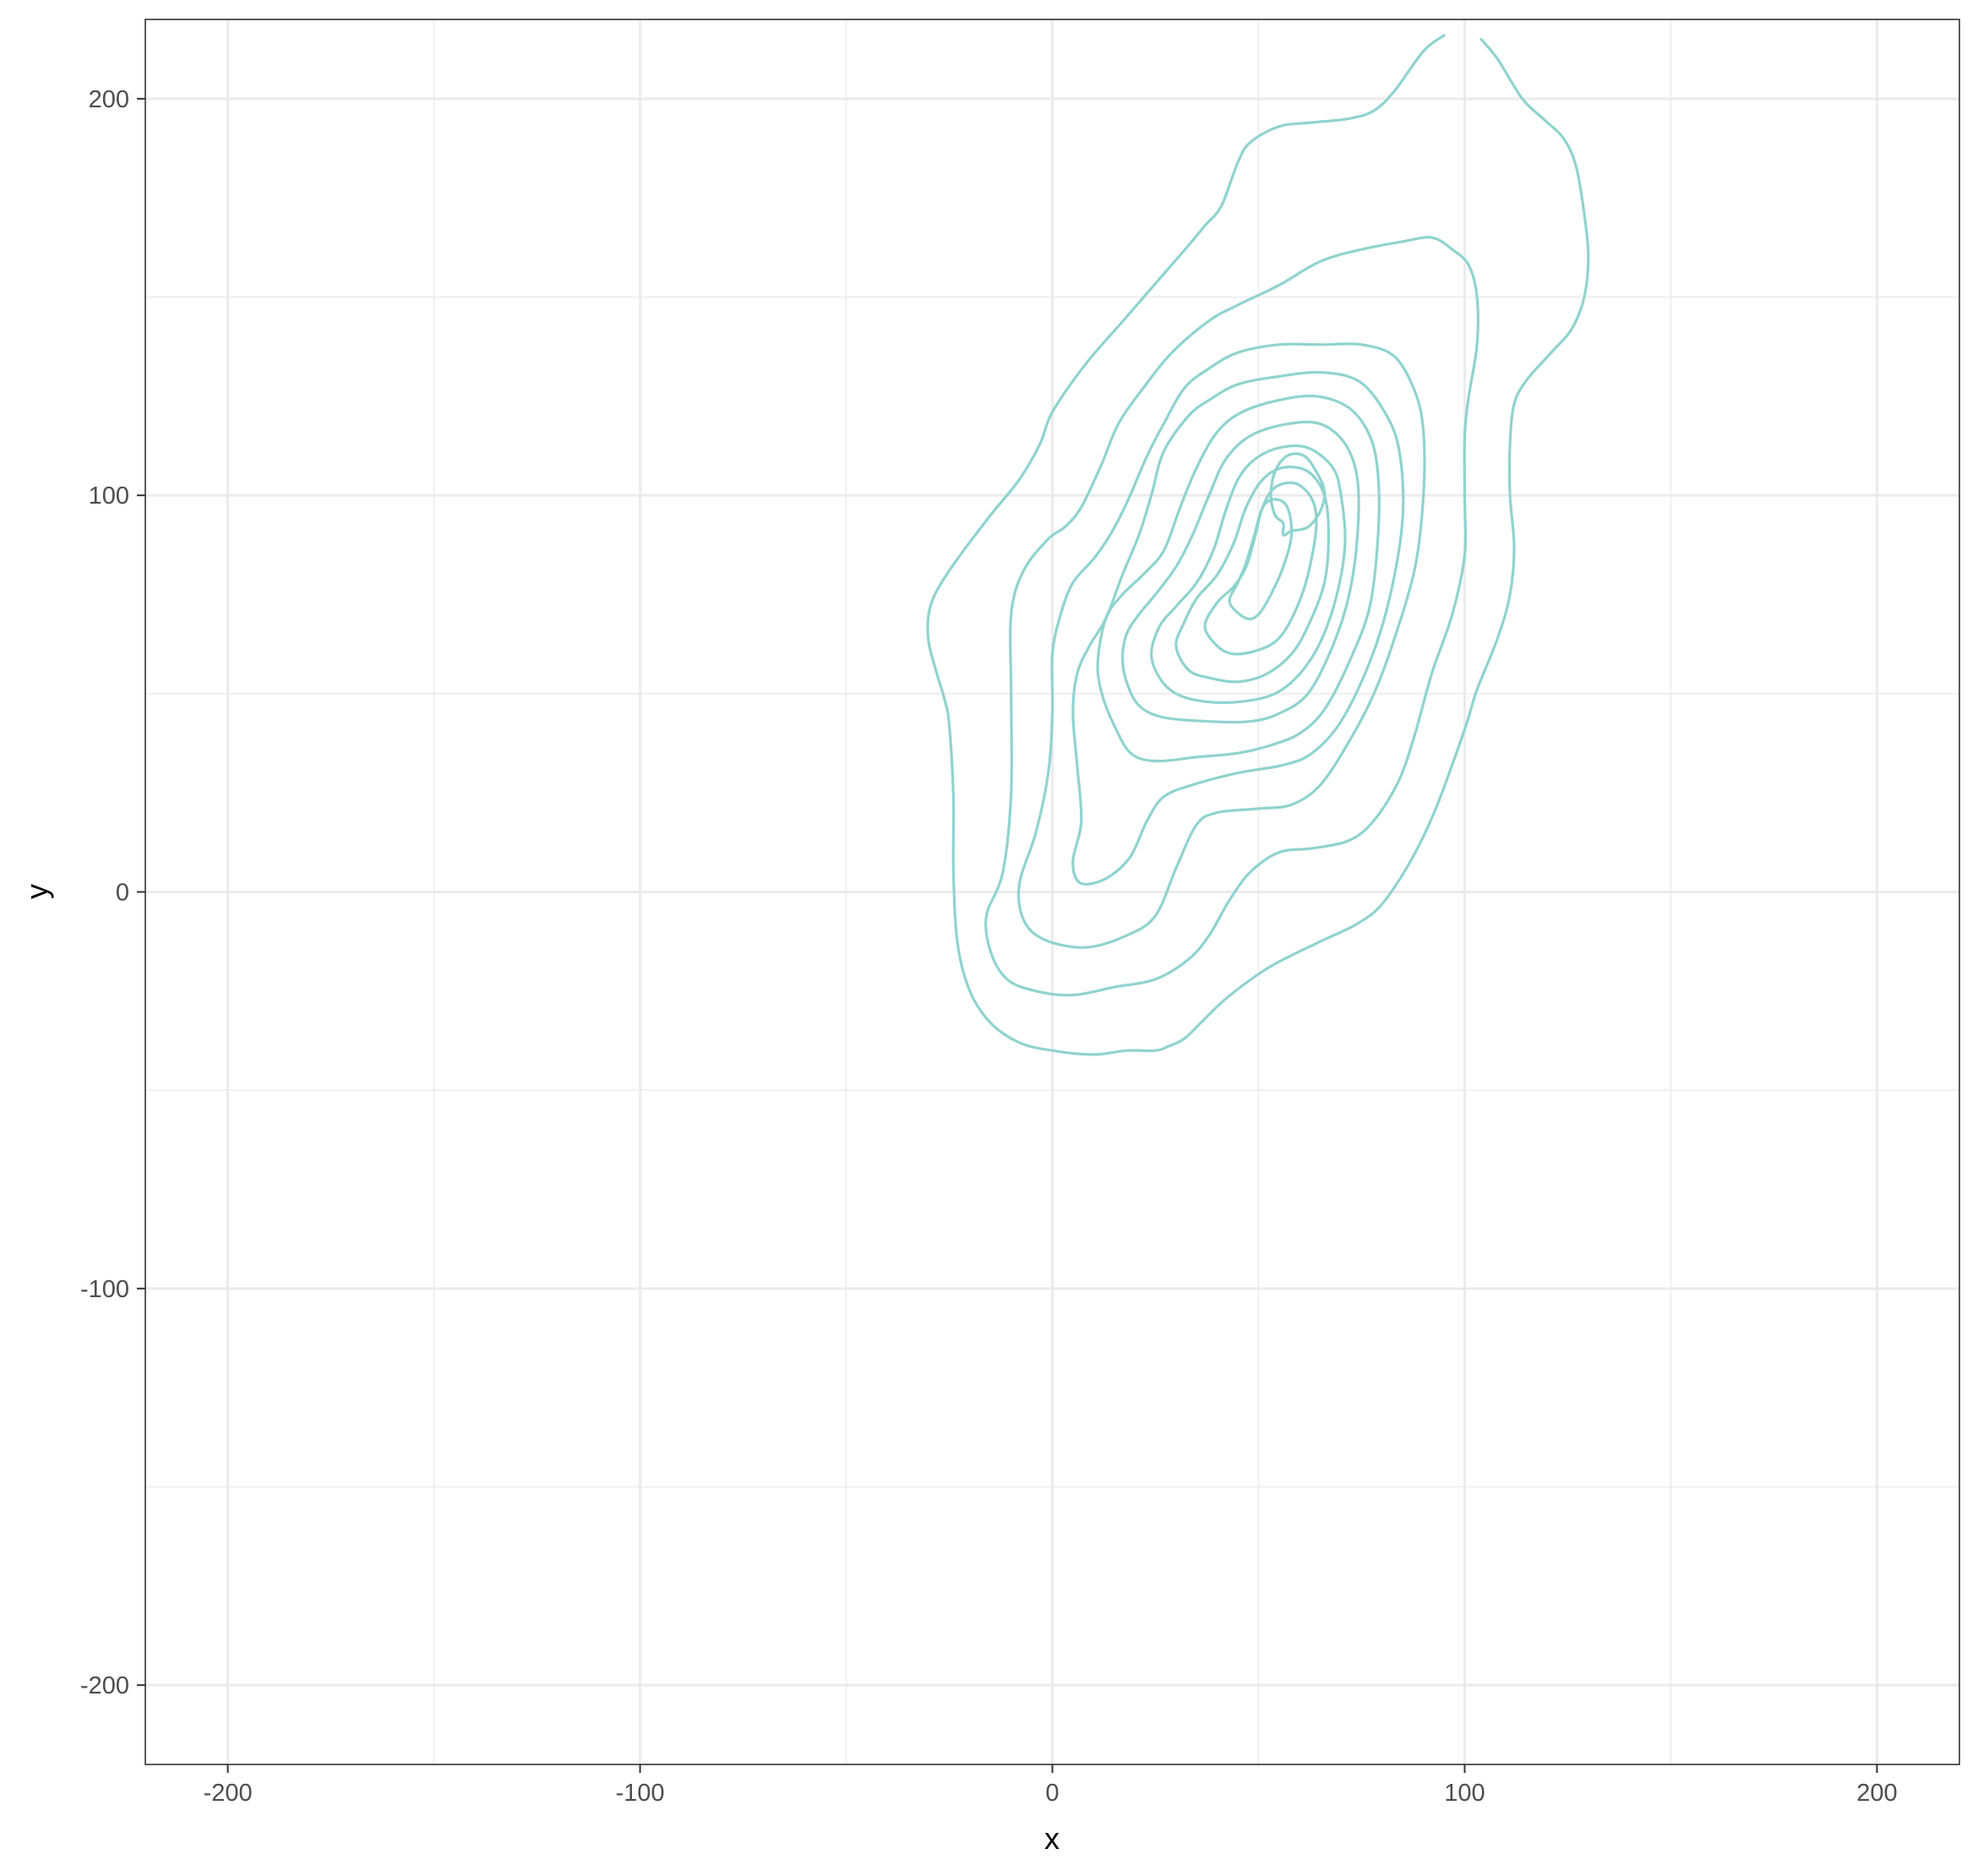 This screenshot has width=1978, height=1876. Describe the element at coordinates (112, 893) in the screenshot. I see `y-axis-ticks: 200 100 0 -100 -200` at that location.